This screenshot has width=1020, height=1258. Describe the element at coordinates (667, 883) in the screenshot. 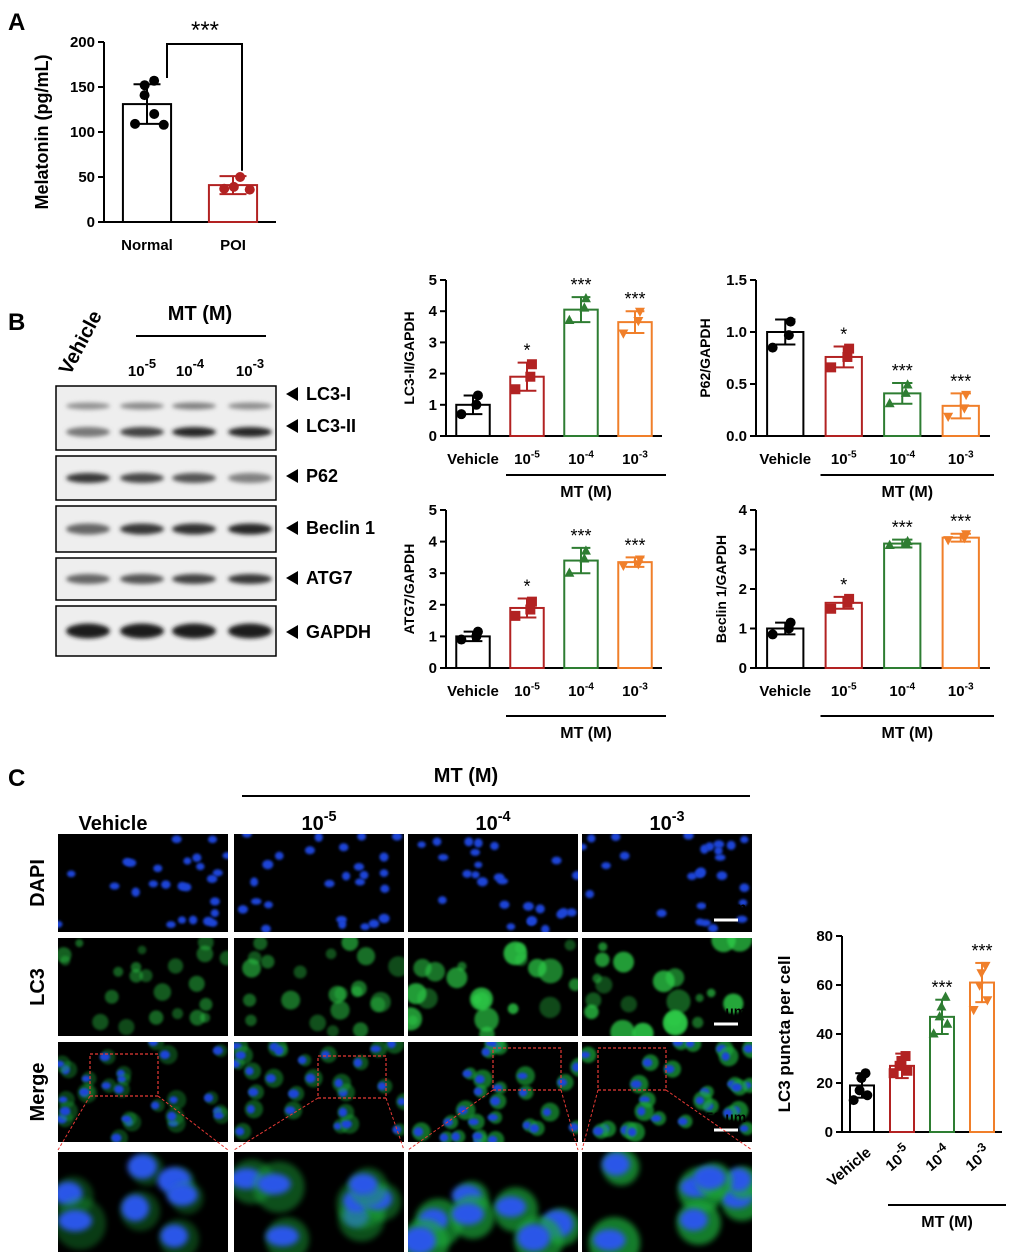

I see `micro-tile: 50 μm` at that location.